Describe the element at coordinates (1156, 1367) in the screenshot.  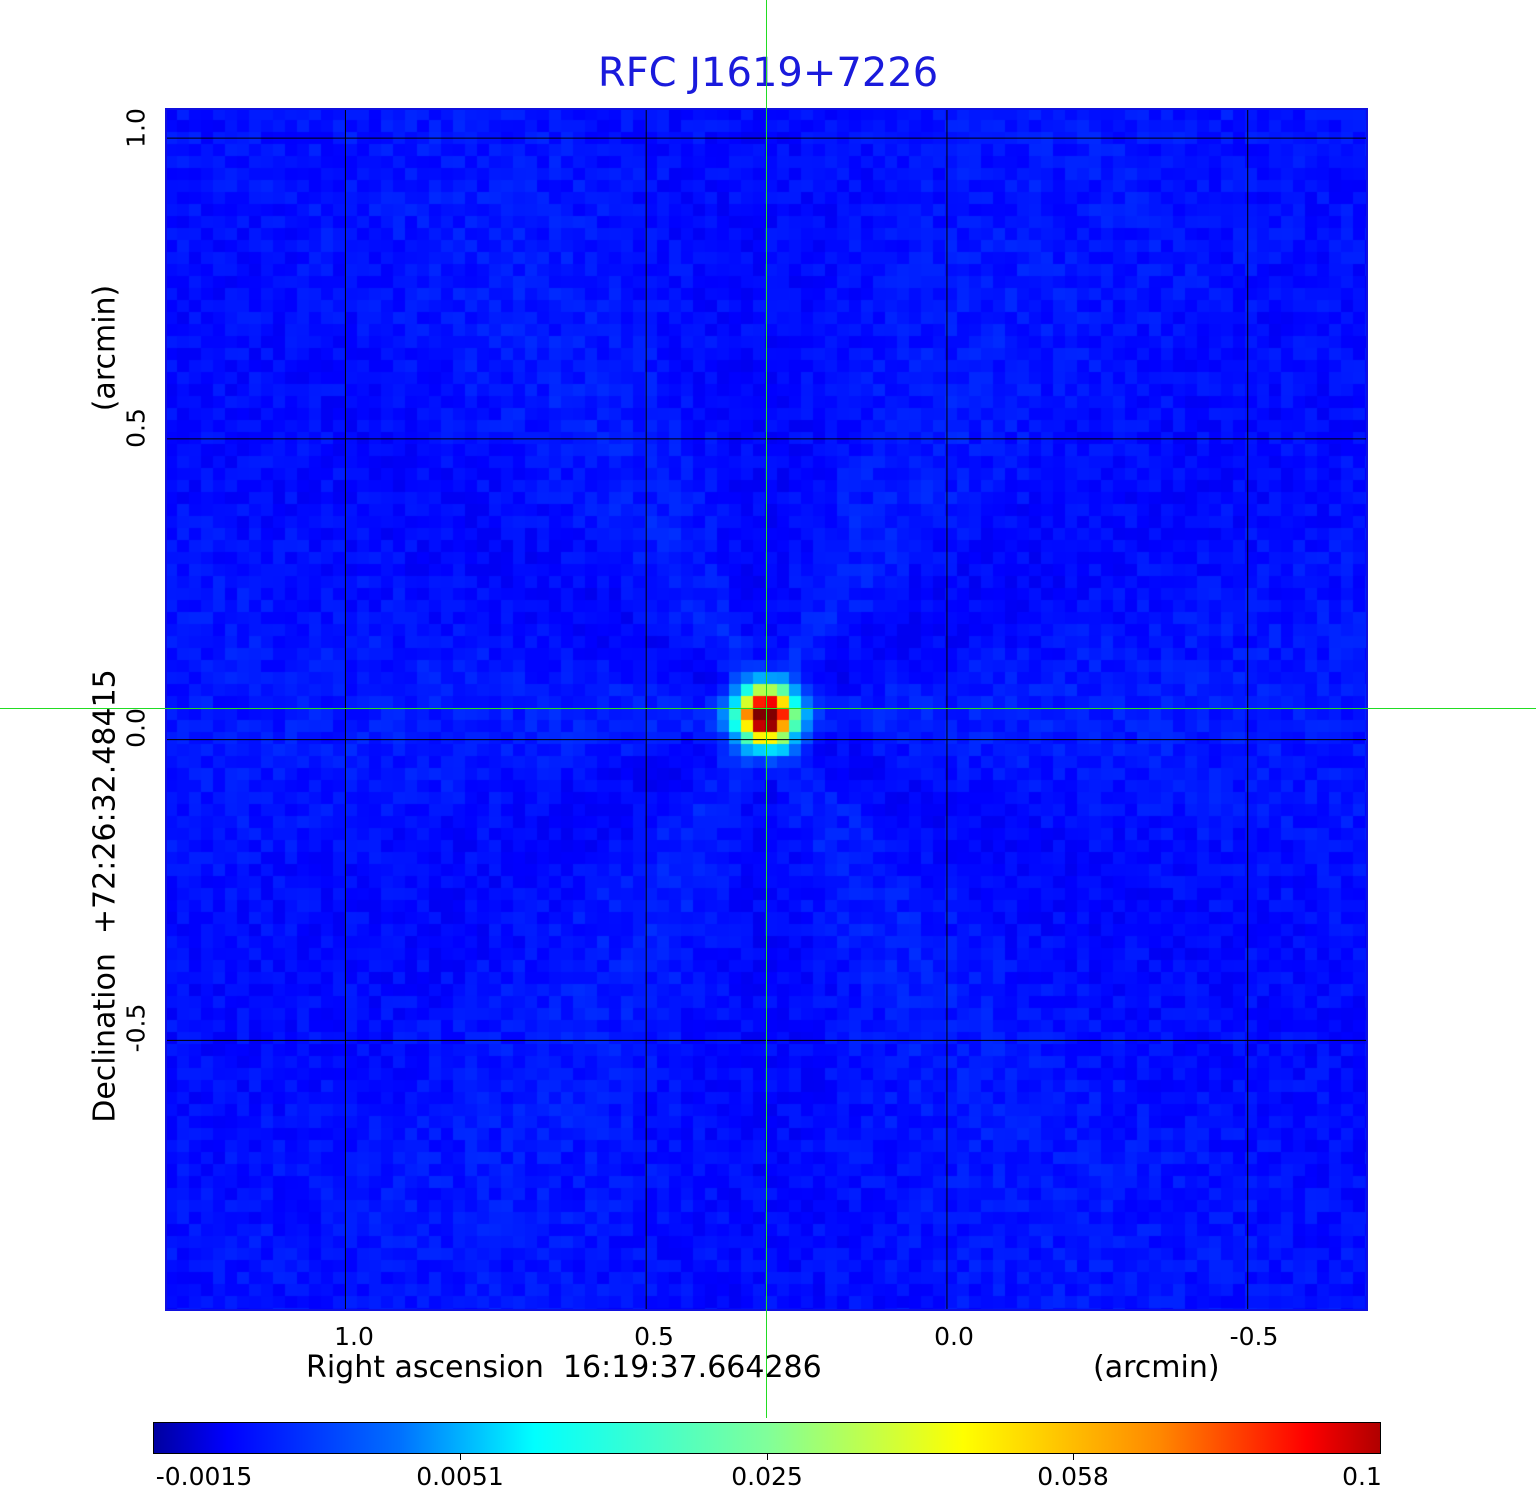
I see `x-axis-unit: (arcmin)` at that location.